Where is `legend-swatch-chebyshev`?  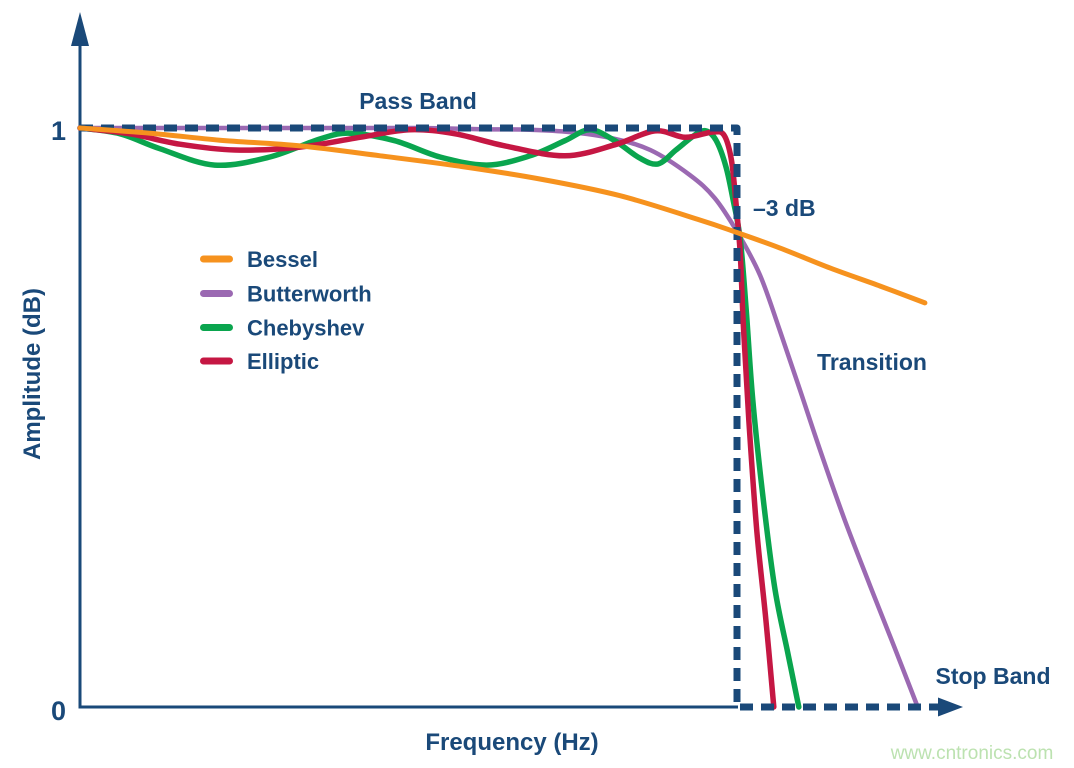
legend-swatch-chebyshev is located at coordinates (216, 327).